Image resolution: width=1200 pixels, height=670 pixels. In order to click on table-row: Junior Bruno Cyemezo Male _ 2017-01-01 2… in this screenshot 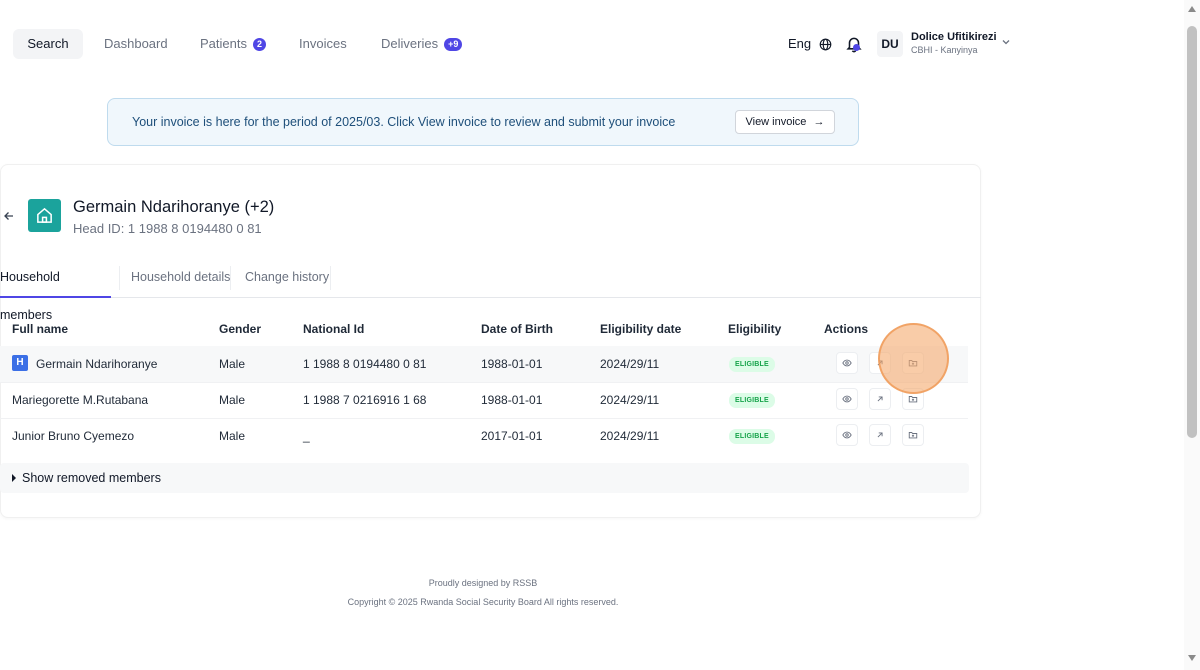, I will do `click(484, 436)`.